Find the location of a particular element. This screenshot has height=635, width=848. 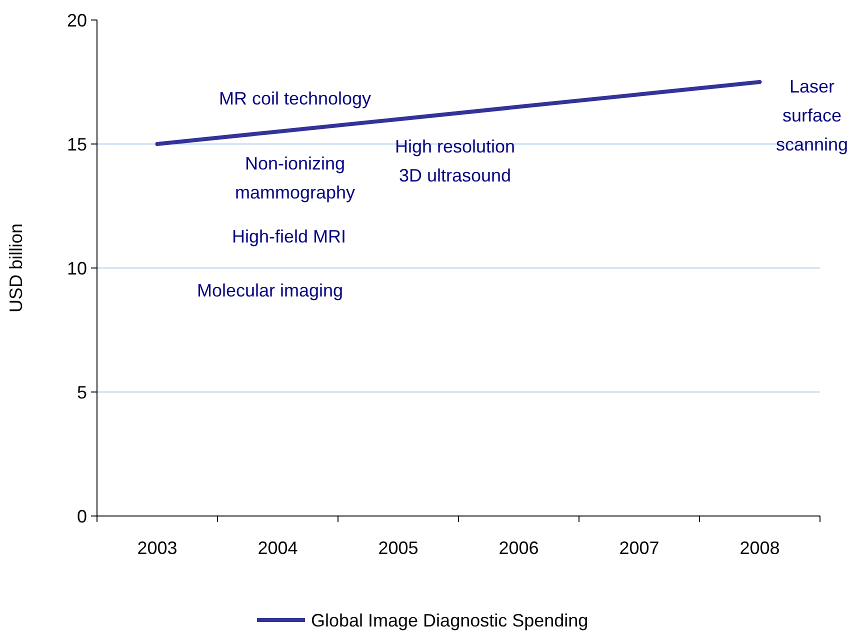

y-tick-label: 10 is located at coordinates (76, 268).